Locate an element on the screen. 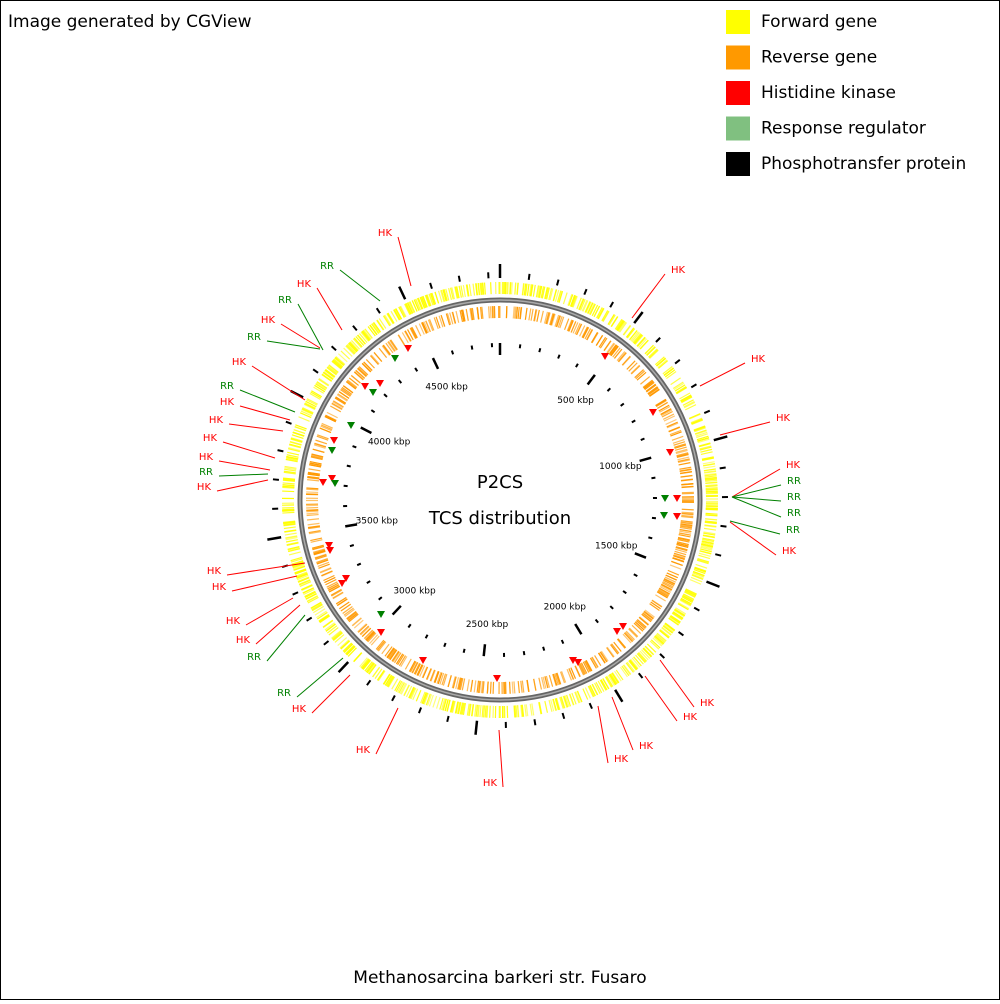 The height and width of the screenshot is (1004, 1000). center-title: P2CS is located at coordinates (500, 482).